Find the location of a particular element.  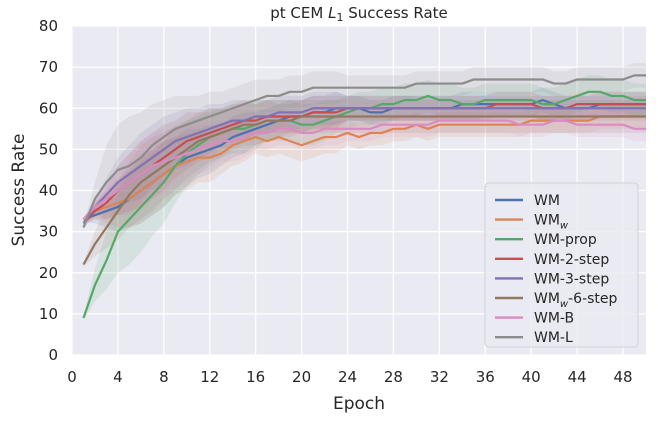

x-tick-label: 4 is located at coordinates (118, 377).